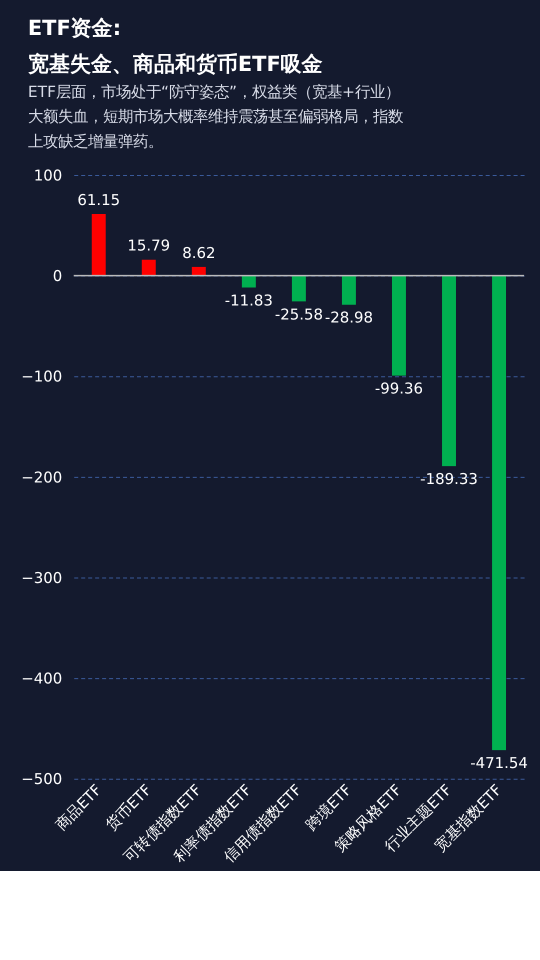  Describe the element at coordinates (349, 317) in the screenshot. I see `data-label: -28.98` at that location.